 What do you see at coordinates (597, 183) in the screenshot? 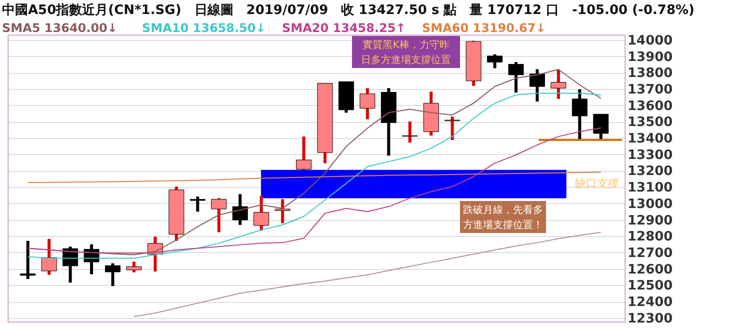
I see `band-label: 缺口支撐` at bounding box center [597, 183].